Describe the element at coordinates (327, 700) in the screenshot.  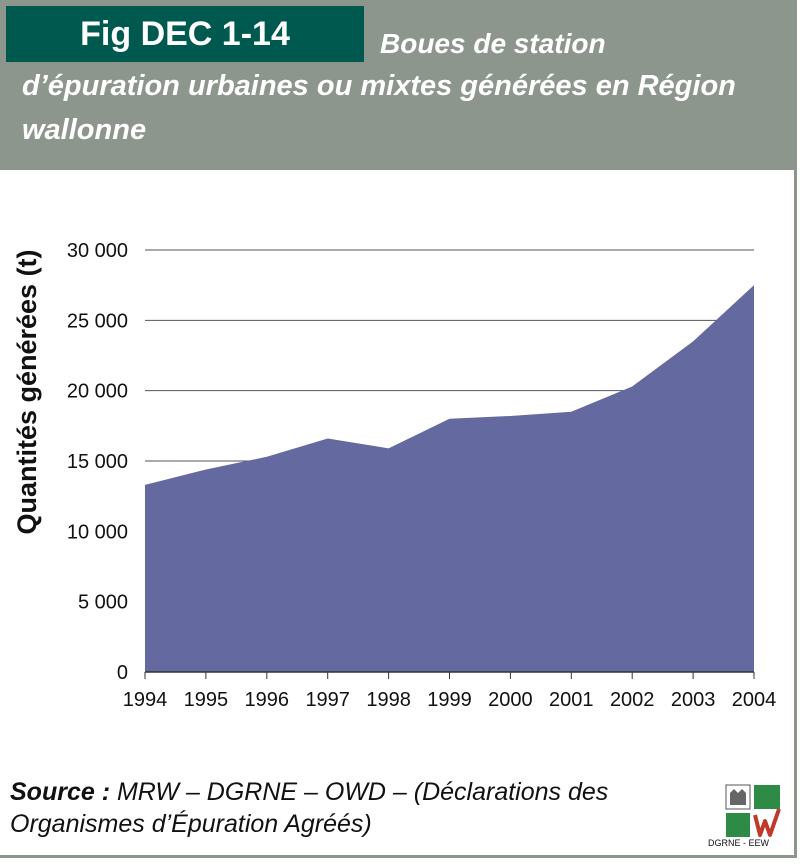
I see `x-tick-label: 1997` at that location.